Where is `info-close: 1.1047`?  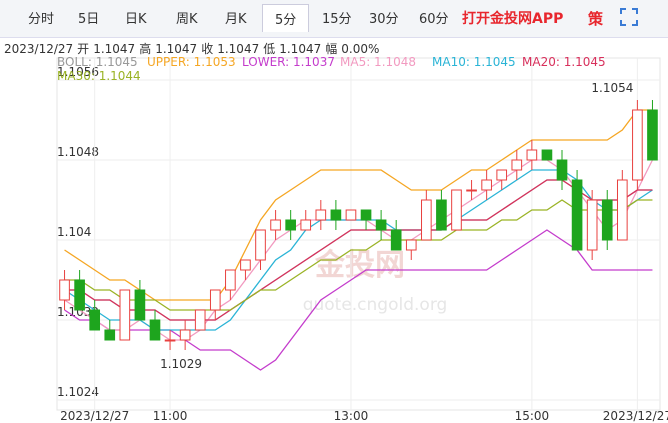
info-close: 1.1047 is located at coordinates (238, 49).